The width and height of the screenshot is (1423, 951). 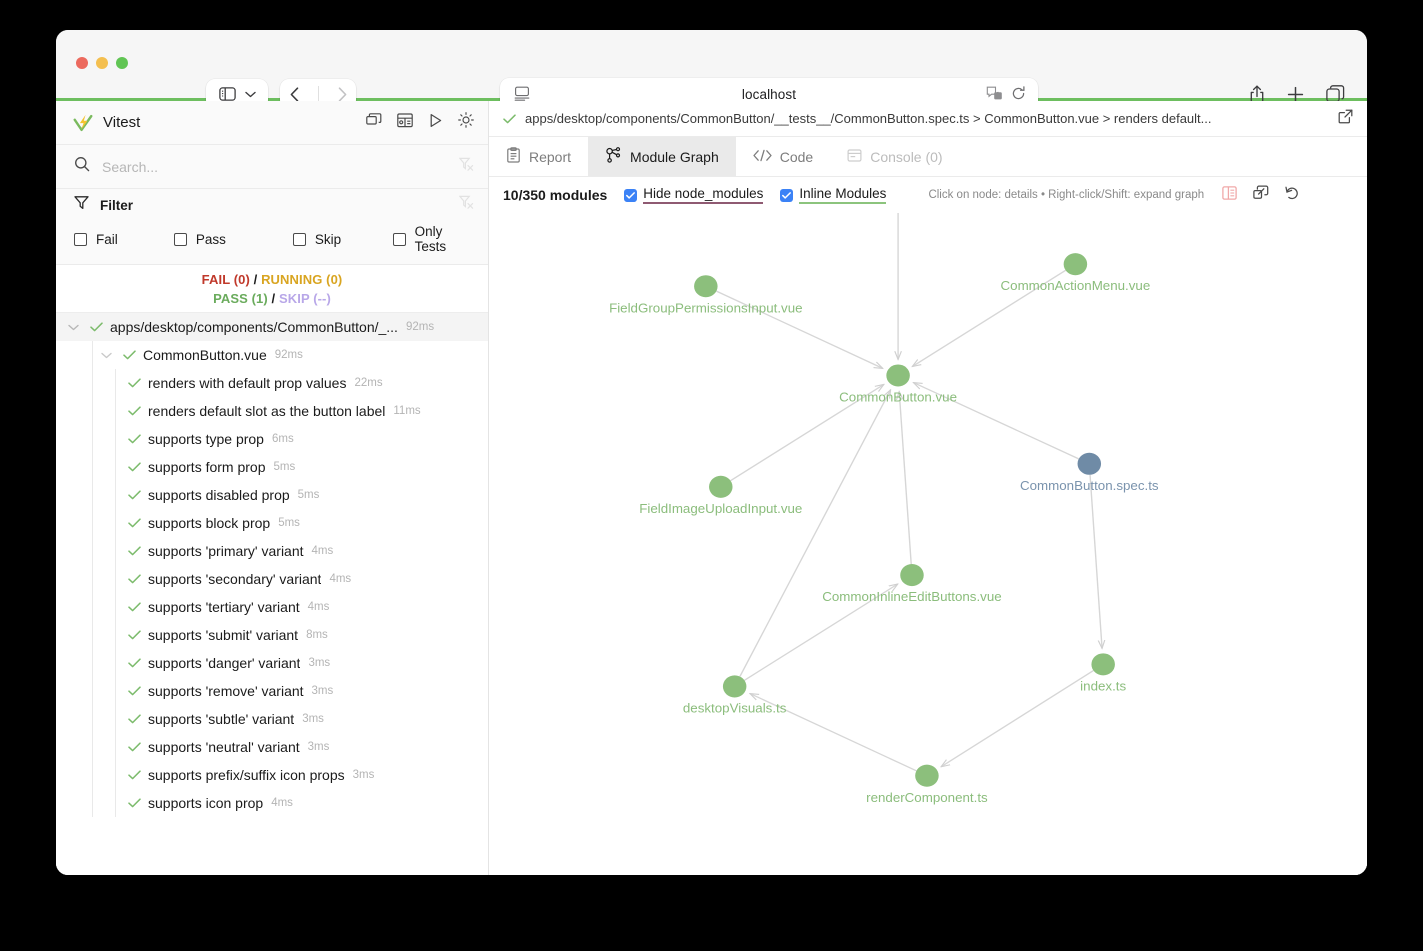 I want to click on test-case-row: supports 'remove' variant 3ms, so click(x=272, y=691).